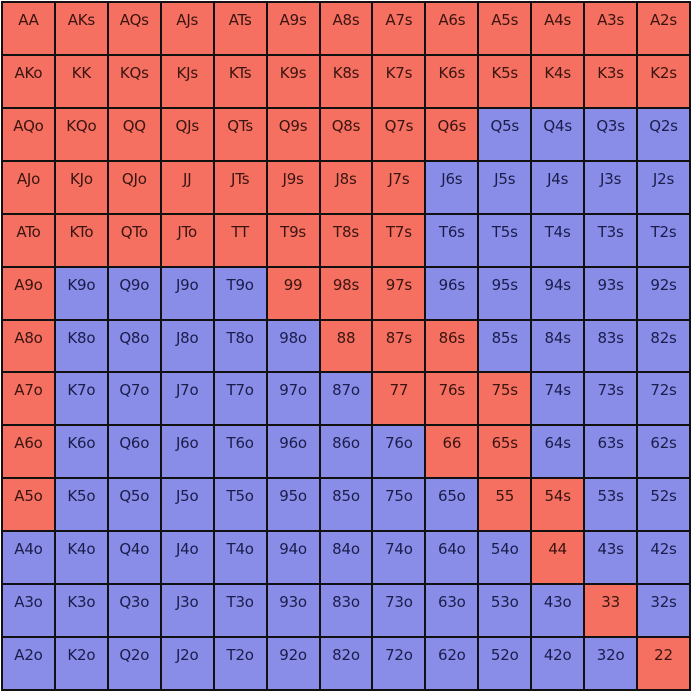  I want to click on hand-cell-j6o: J6o, so click(187, 452).